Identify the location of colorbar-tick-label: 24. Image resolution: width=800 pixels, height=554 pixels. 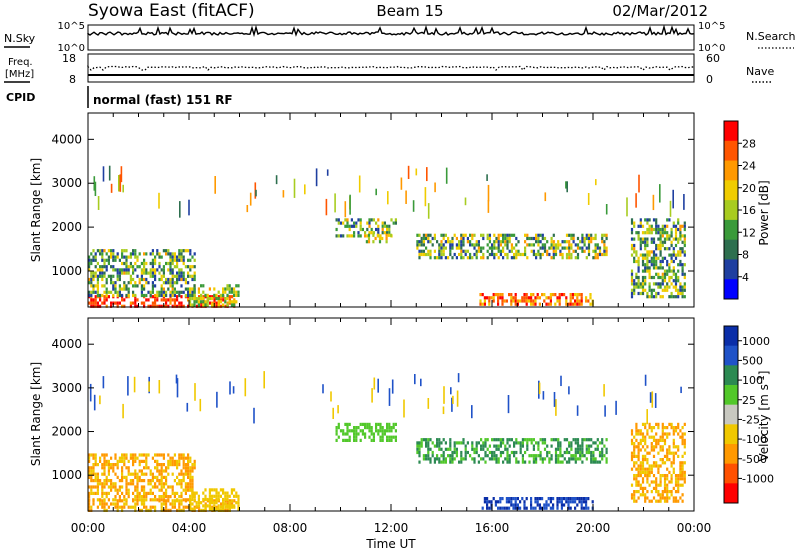
(749, 166).